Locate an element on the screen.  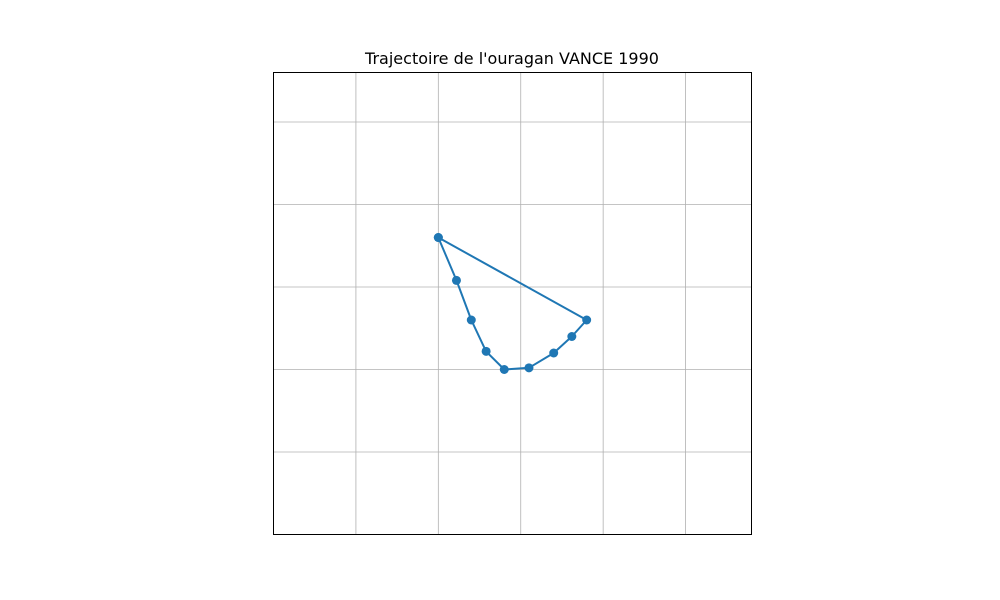
track-line is located at coordinates (512, 303).